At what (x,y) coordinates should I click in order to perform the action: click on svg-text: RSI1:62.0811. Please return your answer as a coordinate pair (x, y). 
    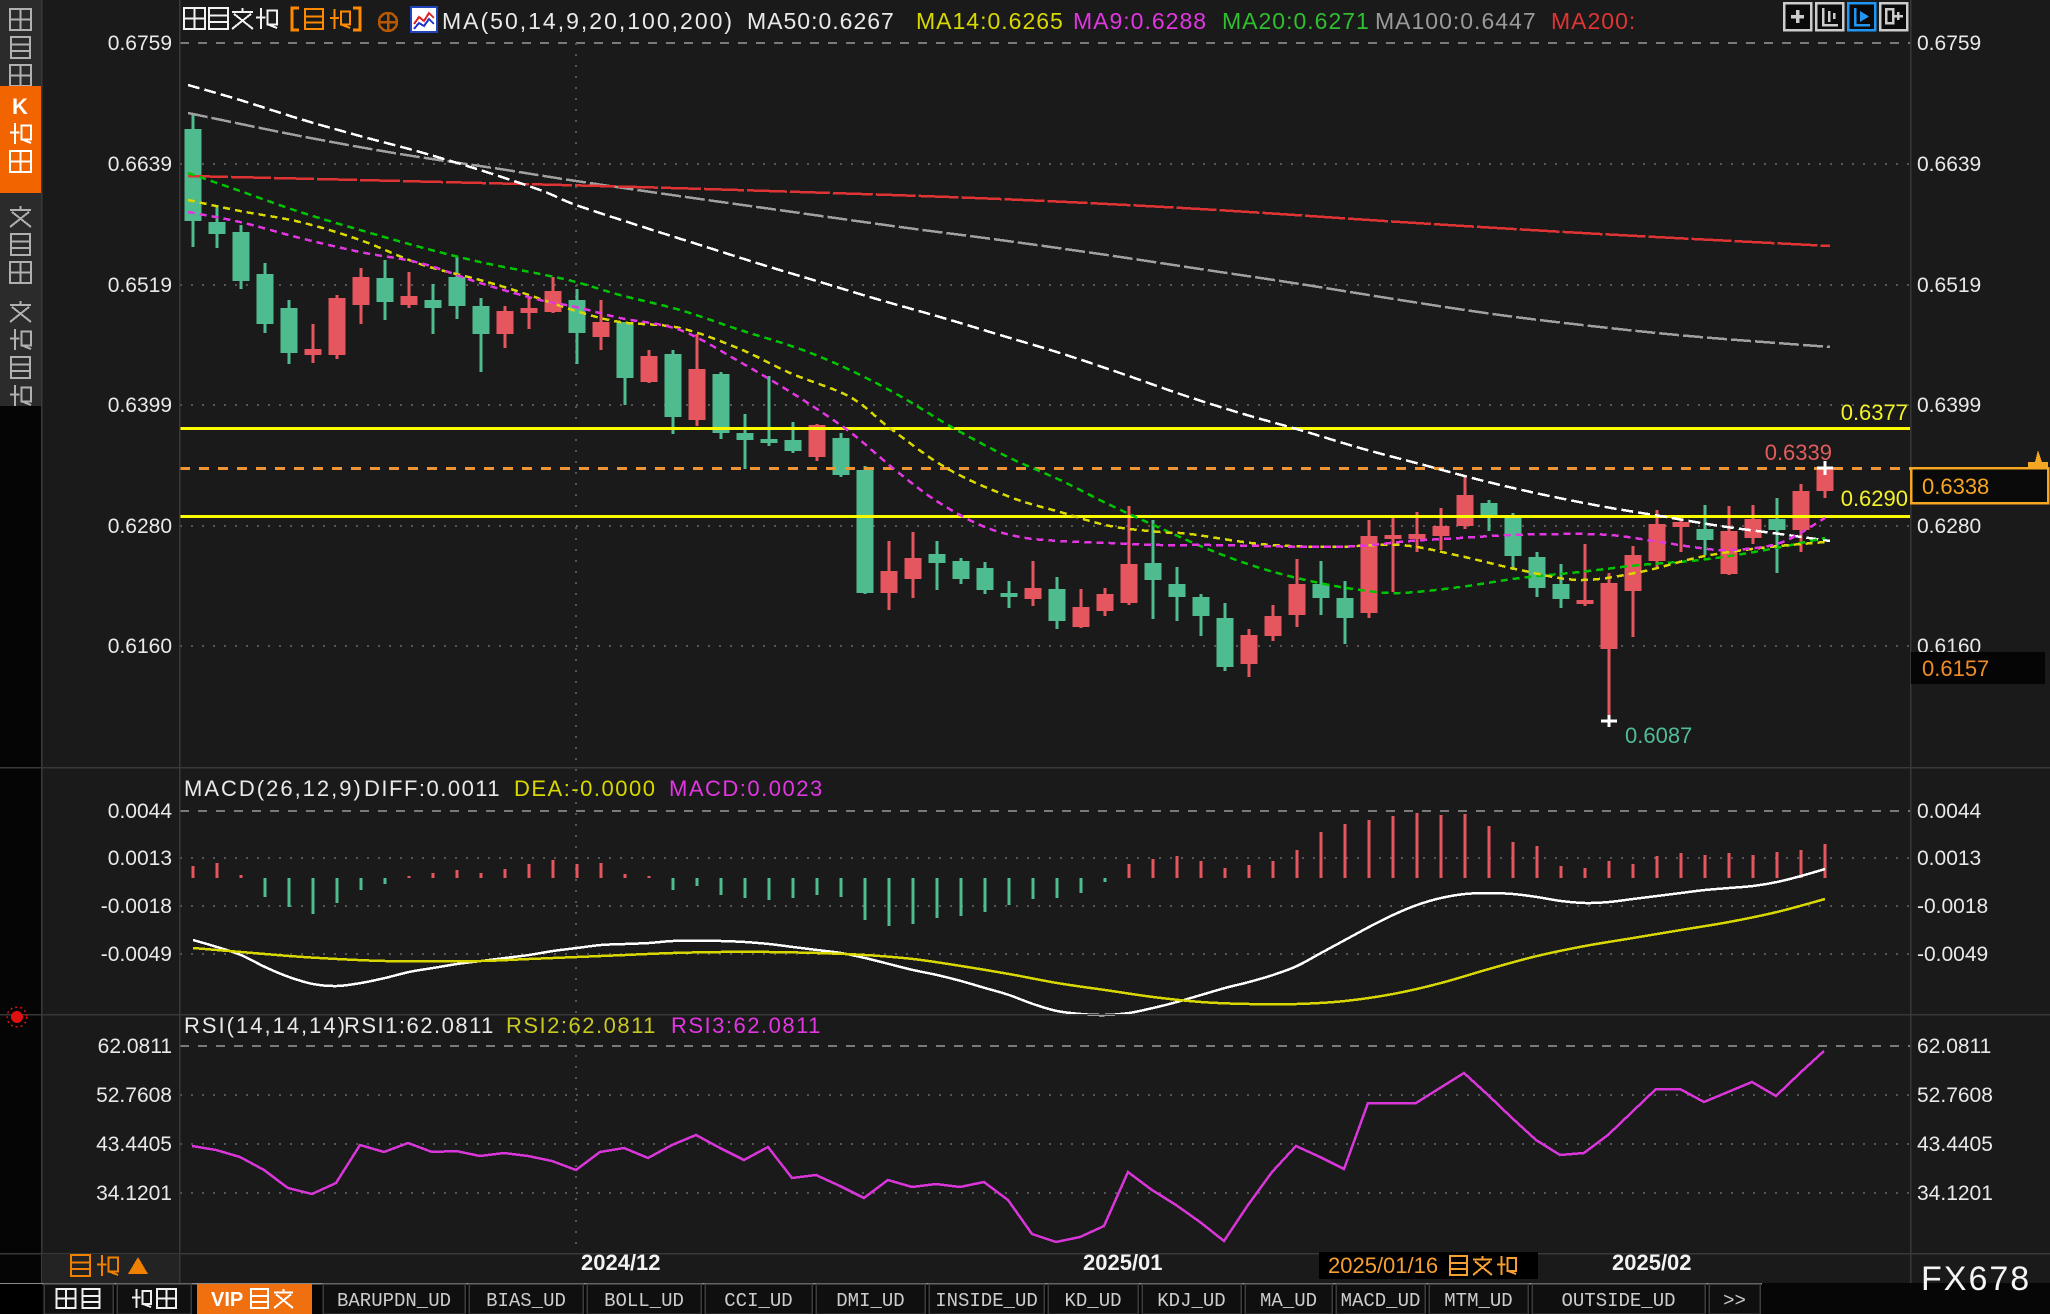
    Looking at the image, I should click on (419, 1025).